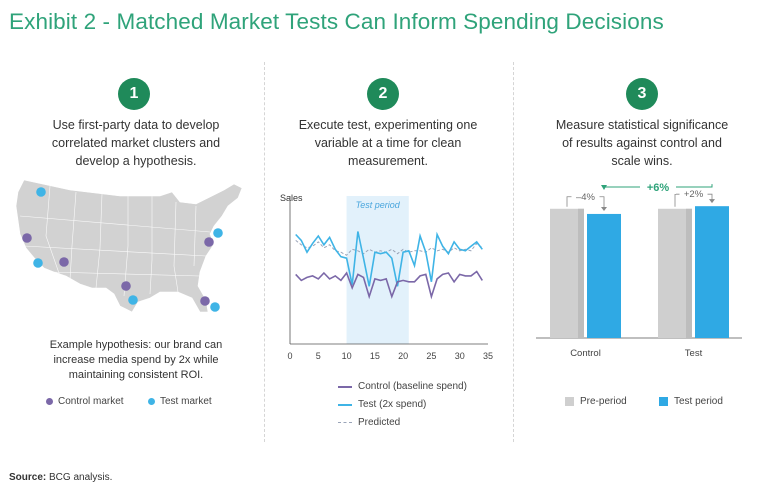  Describe the element at coordinates (412, 386) in the screenshot. I see `line-legend-control-label: Control (baseline spend)` at that location.